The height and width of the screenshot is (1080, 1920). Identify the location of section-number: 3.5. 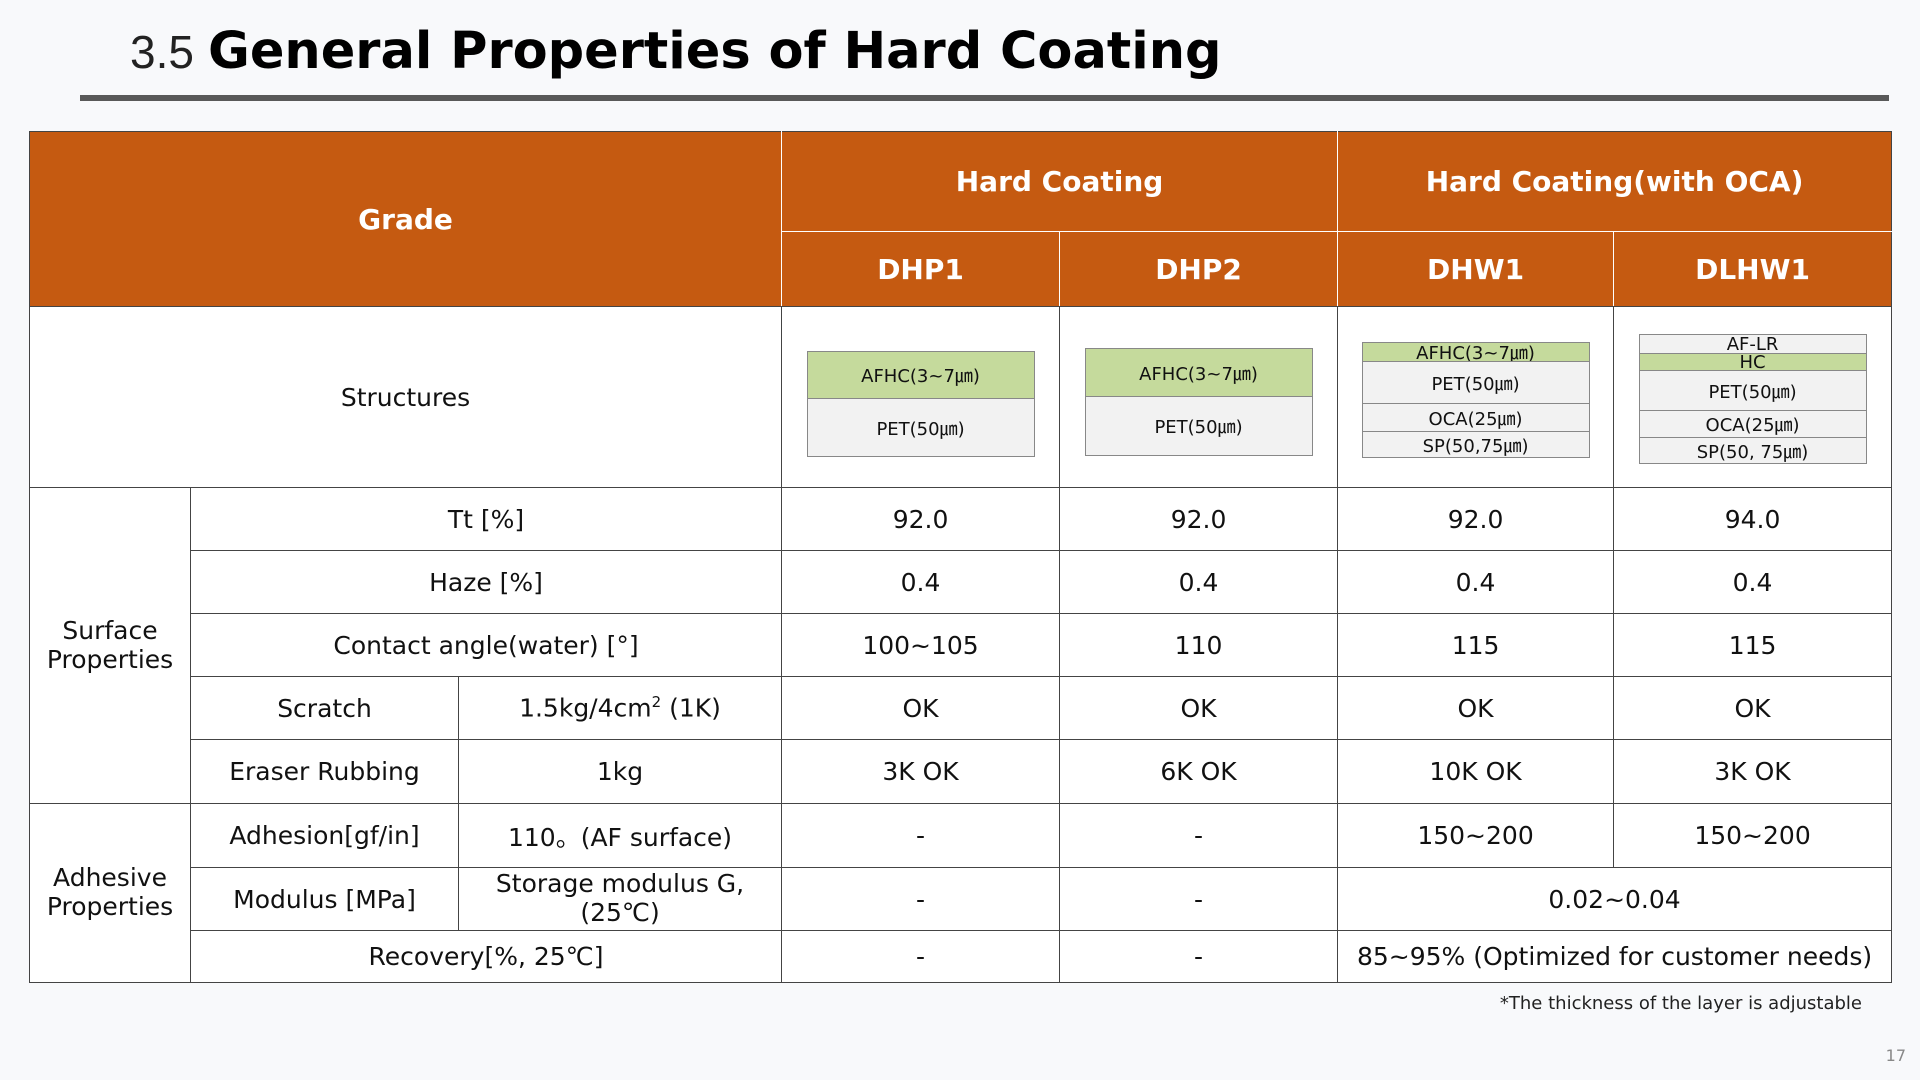
(162, 52).